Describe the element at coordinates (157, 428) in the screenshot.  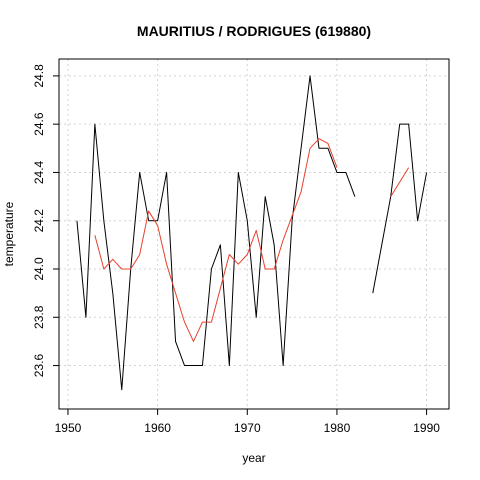
I see `x-tick-label: 1960` at that location.